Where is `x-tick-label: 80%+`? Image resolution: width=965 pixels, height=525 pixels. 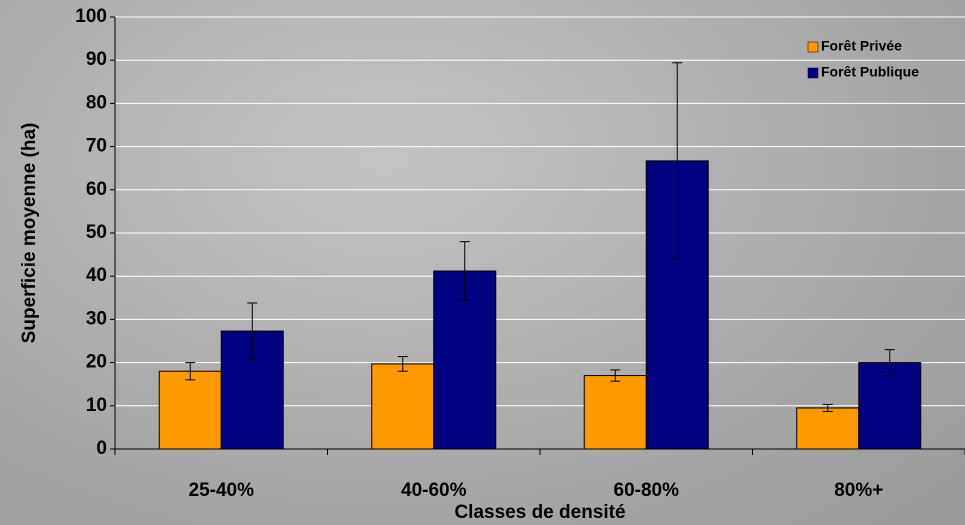 x-tick-label: 80%+ is located at coordinates (858, 490).